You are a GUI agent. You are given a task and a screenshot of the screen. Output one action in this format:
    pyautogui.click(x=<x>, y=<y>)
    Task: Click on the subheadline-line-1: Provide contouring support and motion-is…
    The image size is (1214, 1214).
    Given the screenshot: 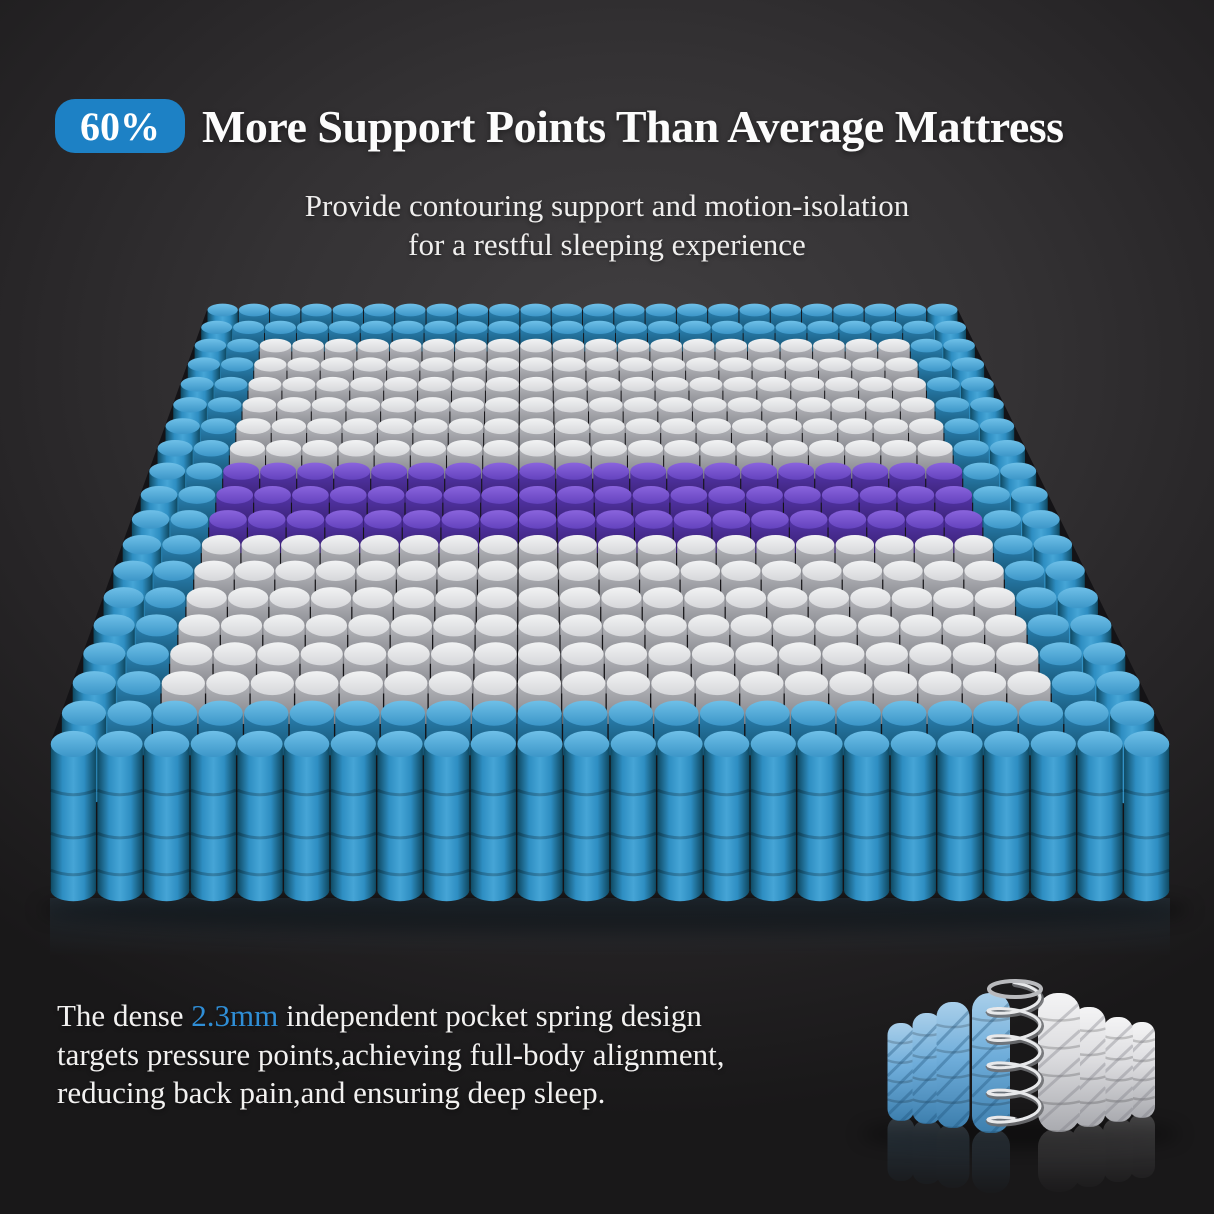 What is the action you would take?
    pyautogui.click(x=607, y=205)
    